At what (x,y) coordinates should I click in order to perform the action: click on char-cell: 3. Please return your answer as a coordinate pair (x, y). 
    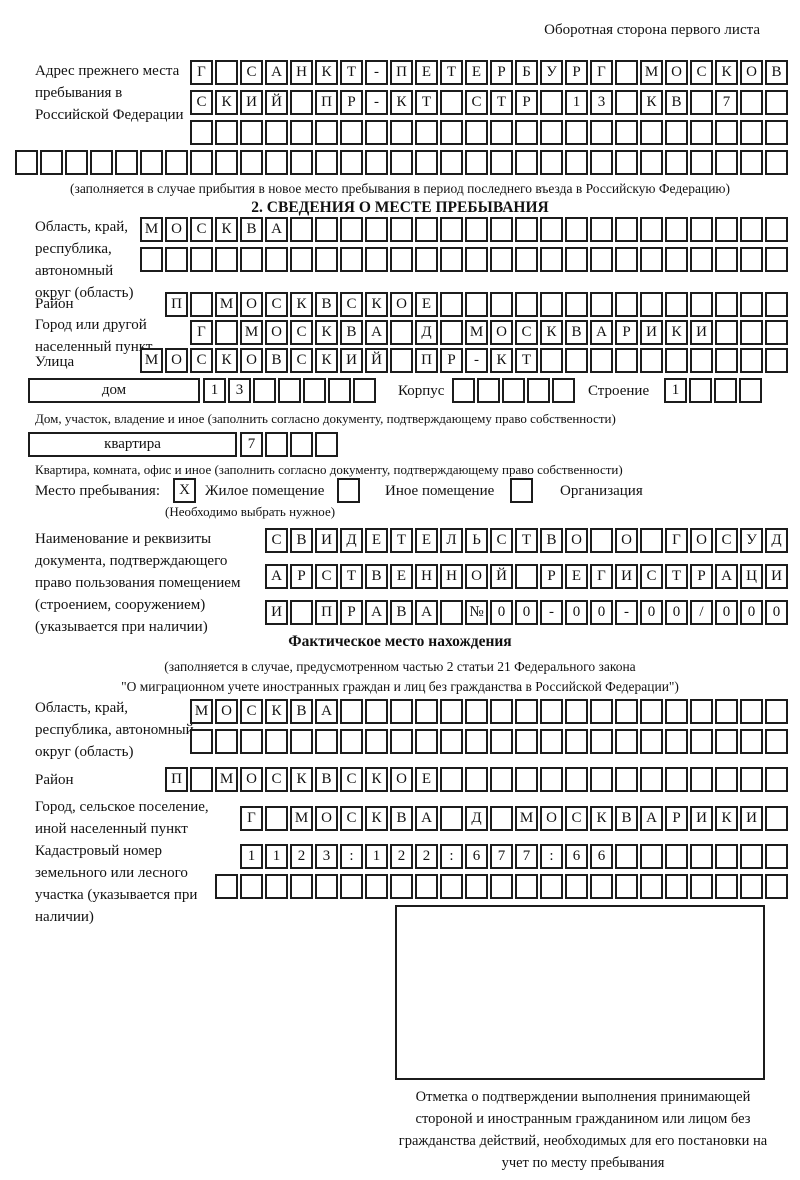
    Looking at the image, I should click on (326, 856).